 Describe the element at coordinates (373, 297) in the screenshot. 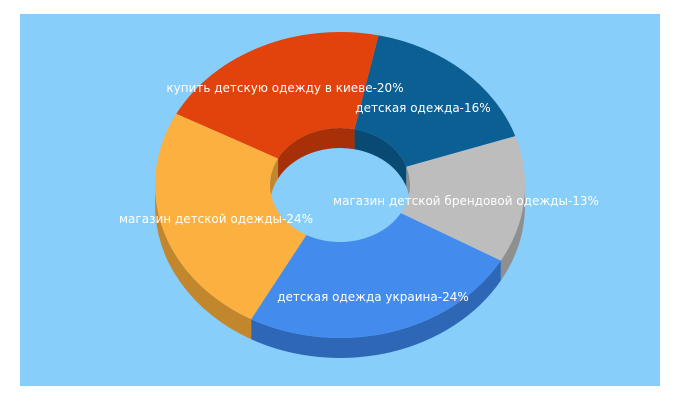

I see `slice-label-ukraina: детская одежда украина-24%` at that location.